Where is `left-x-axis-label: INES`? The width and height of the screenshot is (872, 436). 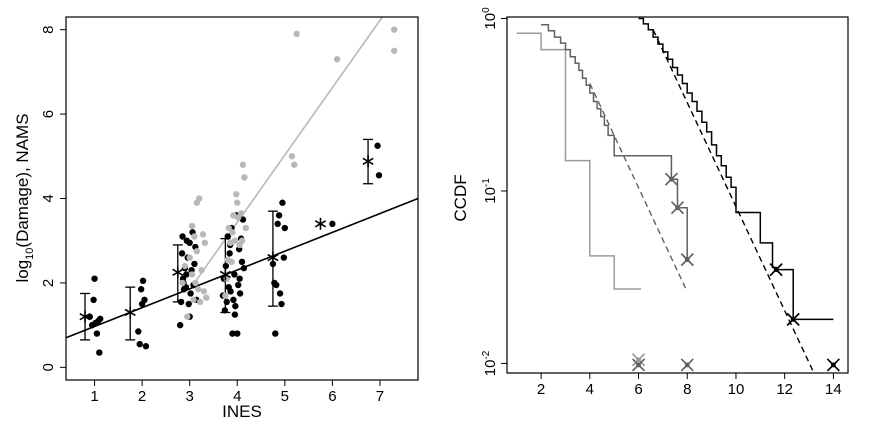
left-x-axis-label: INES is located at coordinates (242, 411).